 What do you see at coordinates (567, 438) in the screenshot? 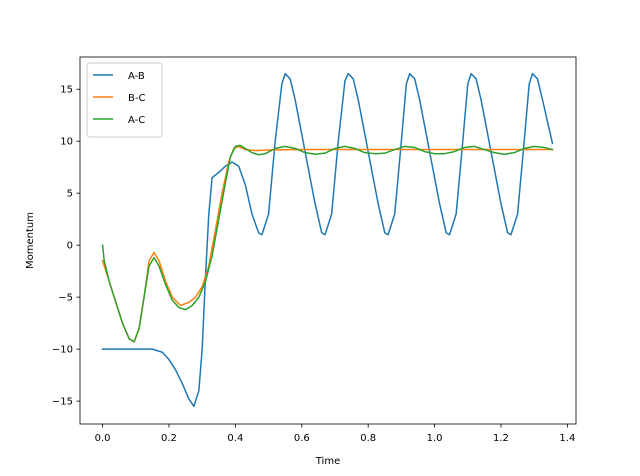
I see `x-tick-label: 1.4` at bounding box center [567, 438].